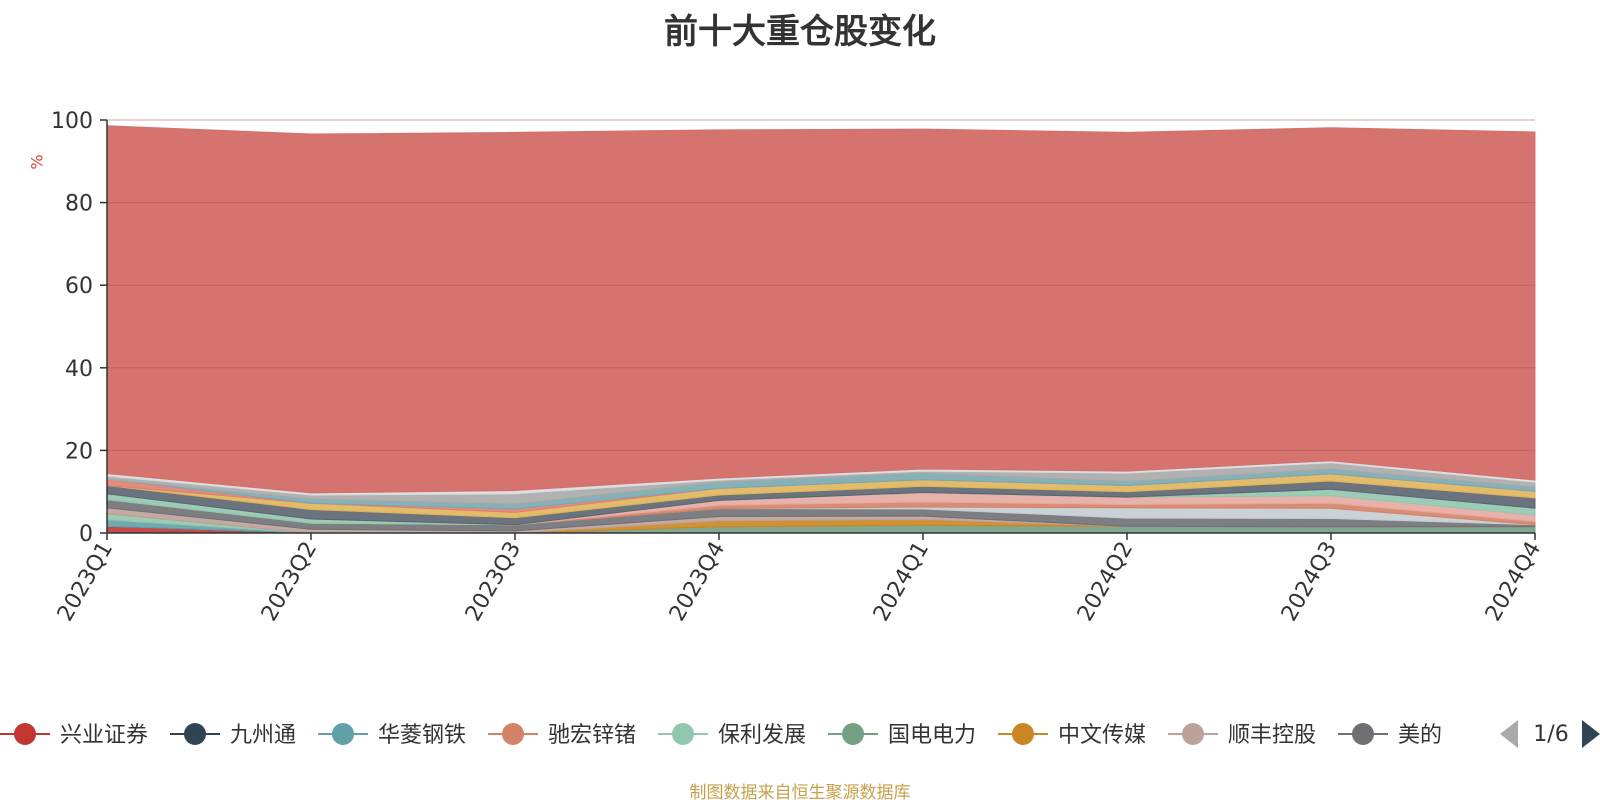  What do you see at coordinates (1272, 735) in the screenshot?
I see `legend-label: 顺丰控股` at bounding box center [1272, 735].